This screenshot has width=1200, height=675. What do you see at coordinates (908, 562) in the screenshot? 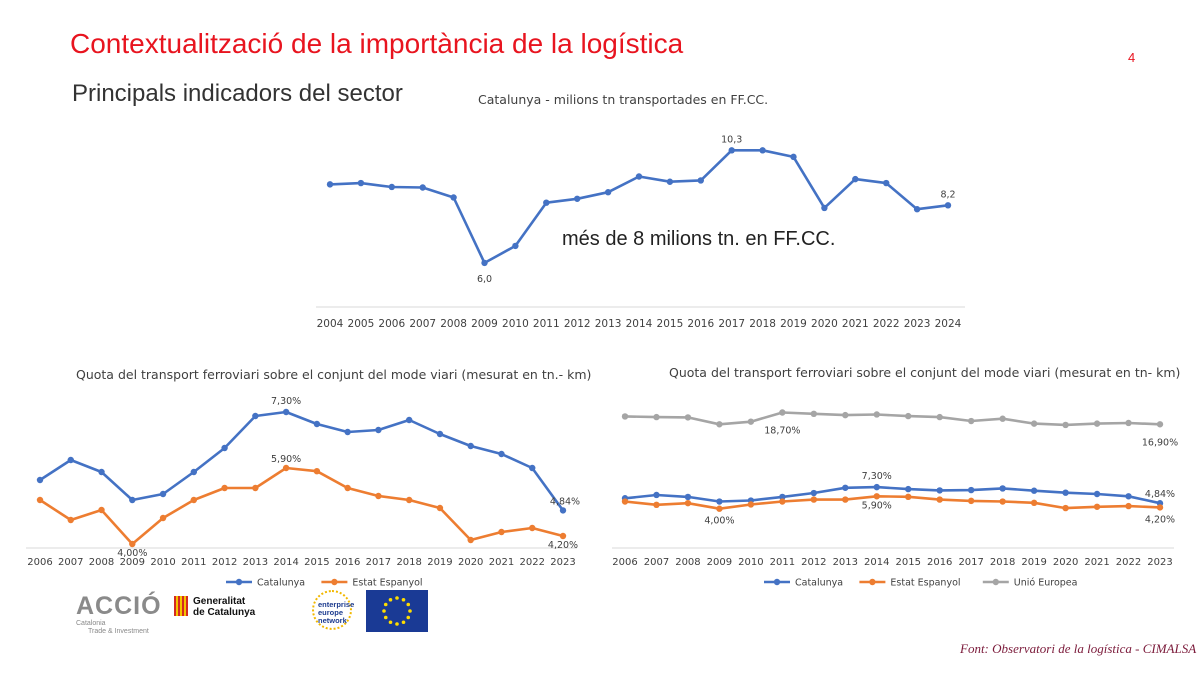
I see `chart3-x-tick: 2015` at bounding box center [908, 562].